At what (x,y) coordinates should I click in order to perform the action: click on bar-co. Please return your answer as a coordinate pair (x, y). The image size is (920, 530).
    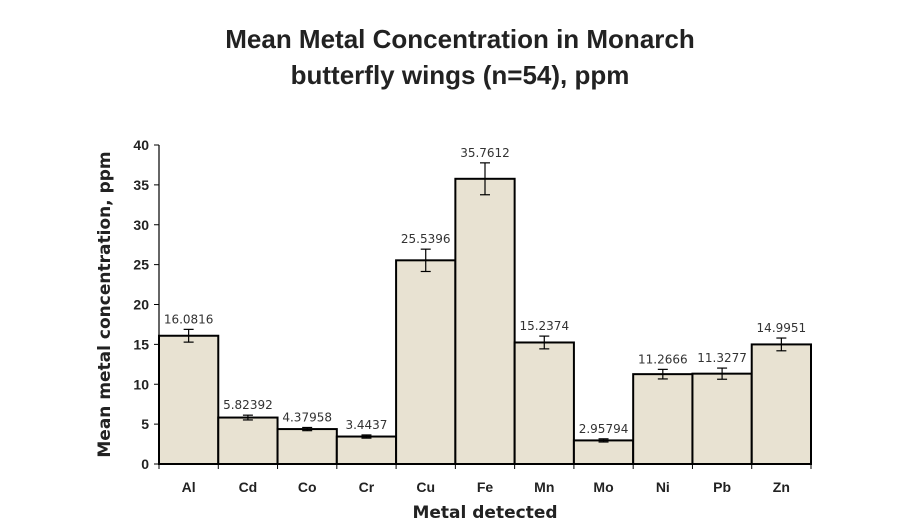
    Looking at the image, I should click on (307, 446).